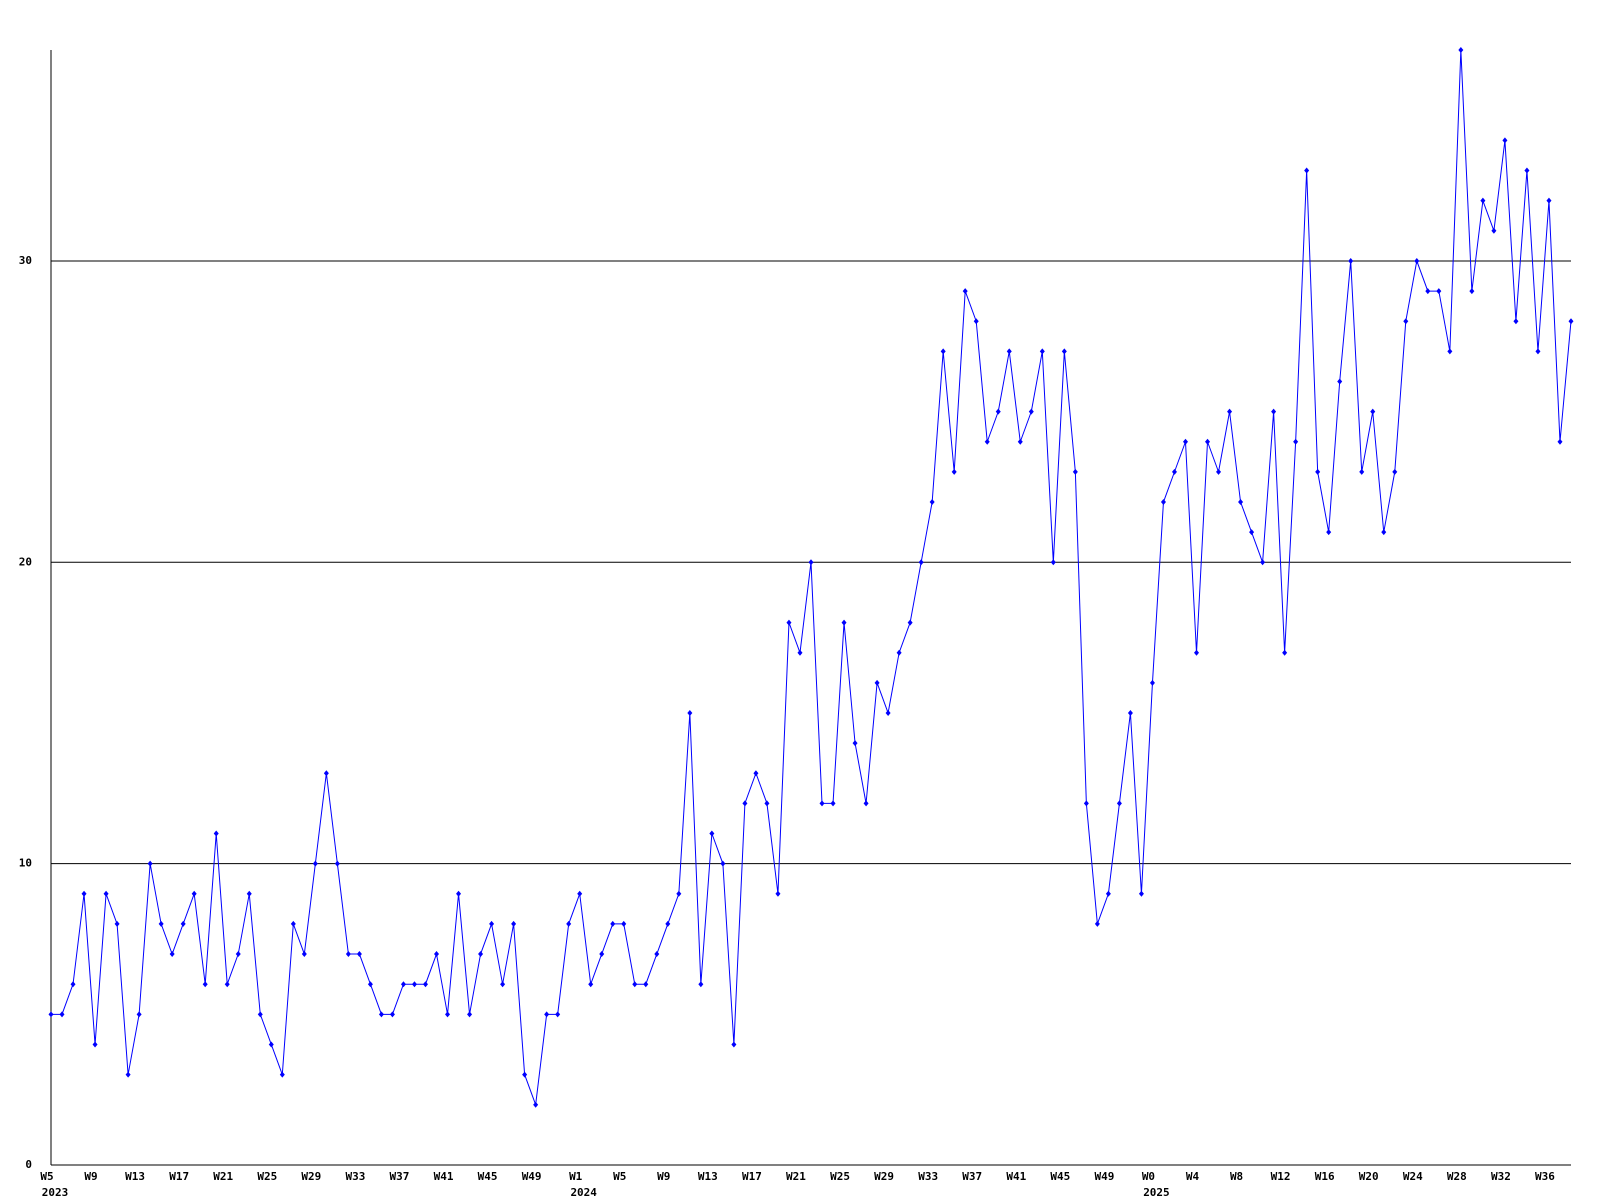 The width and height of the screenshot is (1600, 1200). What do you see at coordinates (55, 1192) in the screenshot?
I see `year-label: 2023` at bounding box center [55, 1192].